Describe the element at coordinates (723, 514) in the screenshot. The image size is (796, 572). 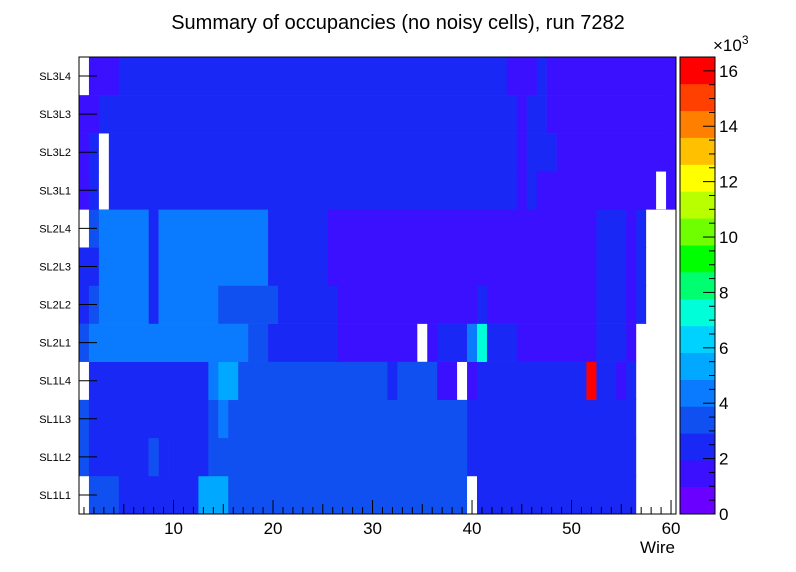
I see `z-tick-label-0: 0` at that location.